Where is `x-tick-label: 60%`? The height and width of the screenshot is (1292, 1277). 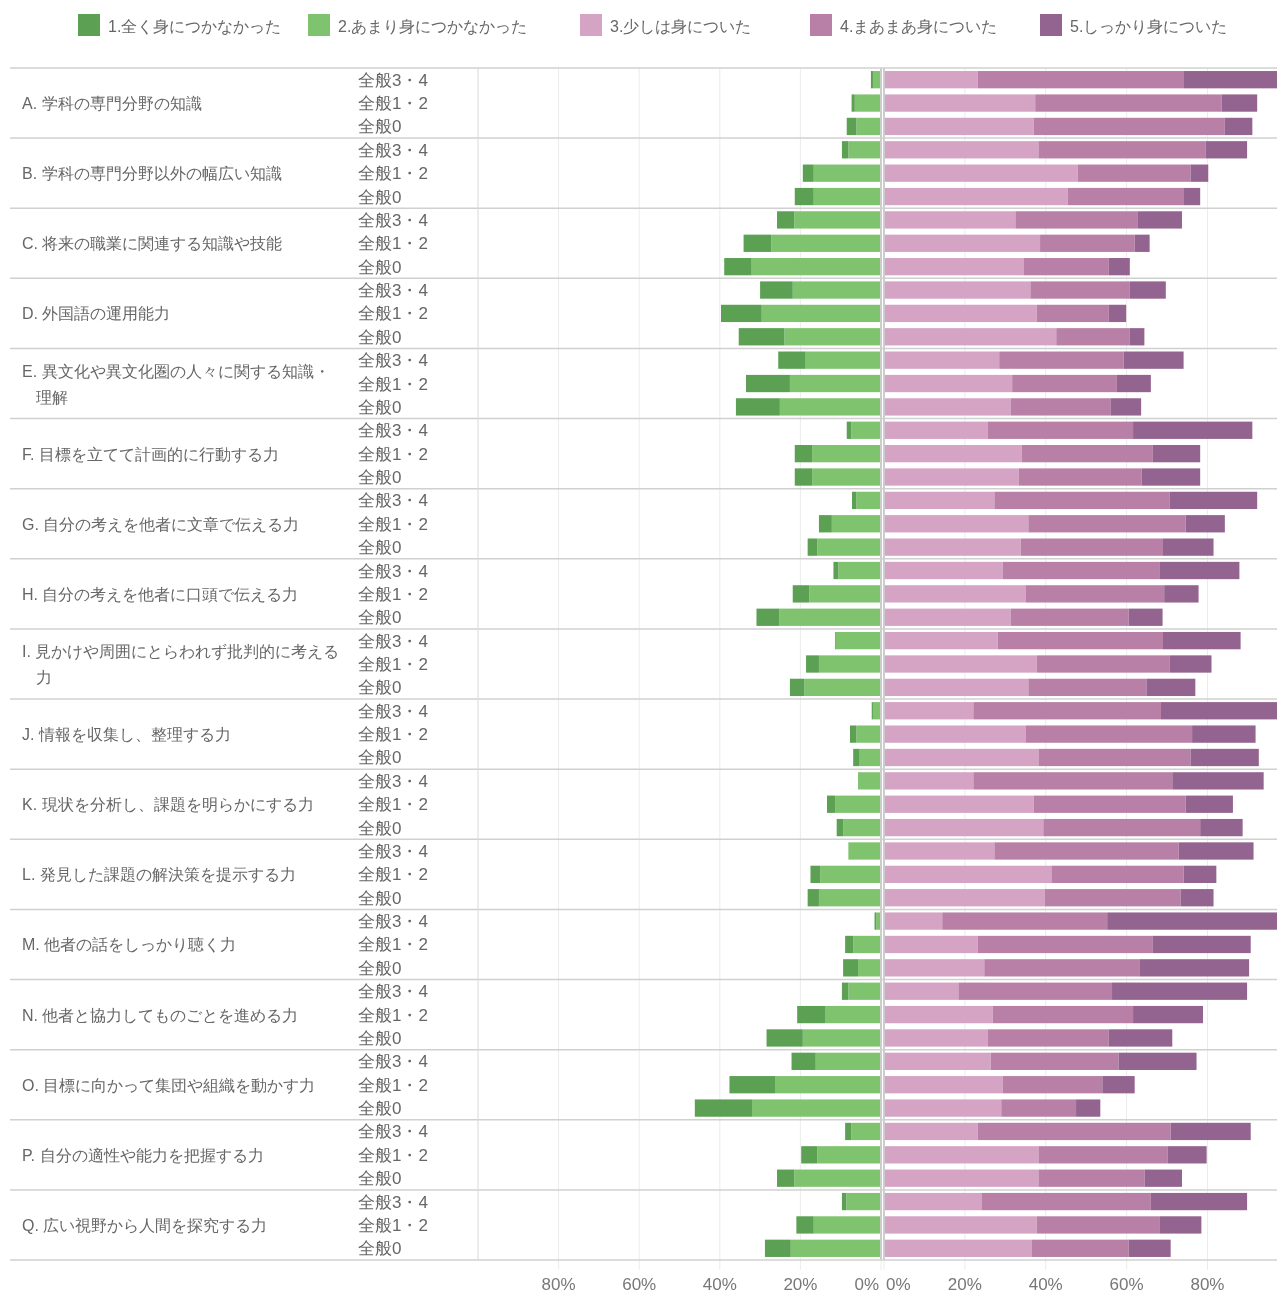 x-tick-label: 60% is located at coordinates (639, 1283).